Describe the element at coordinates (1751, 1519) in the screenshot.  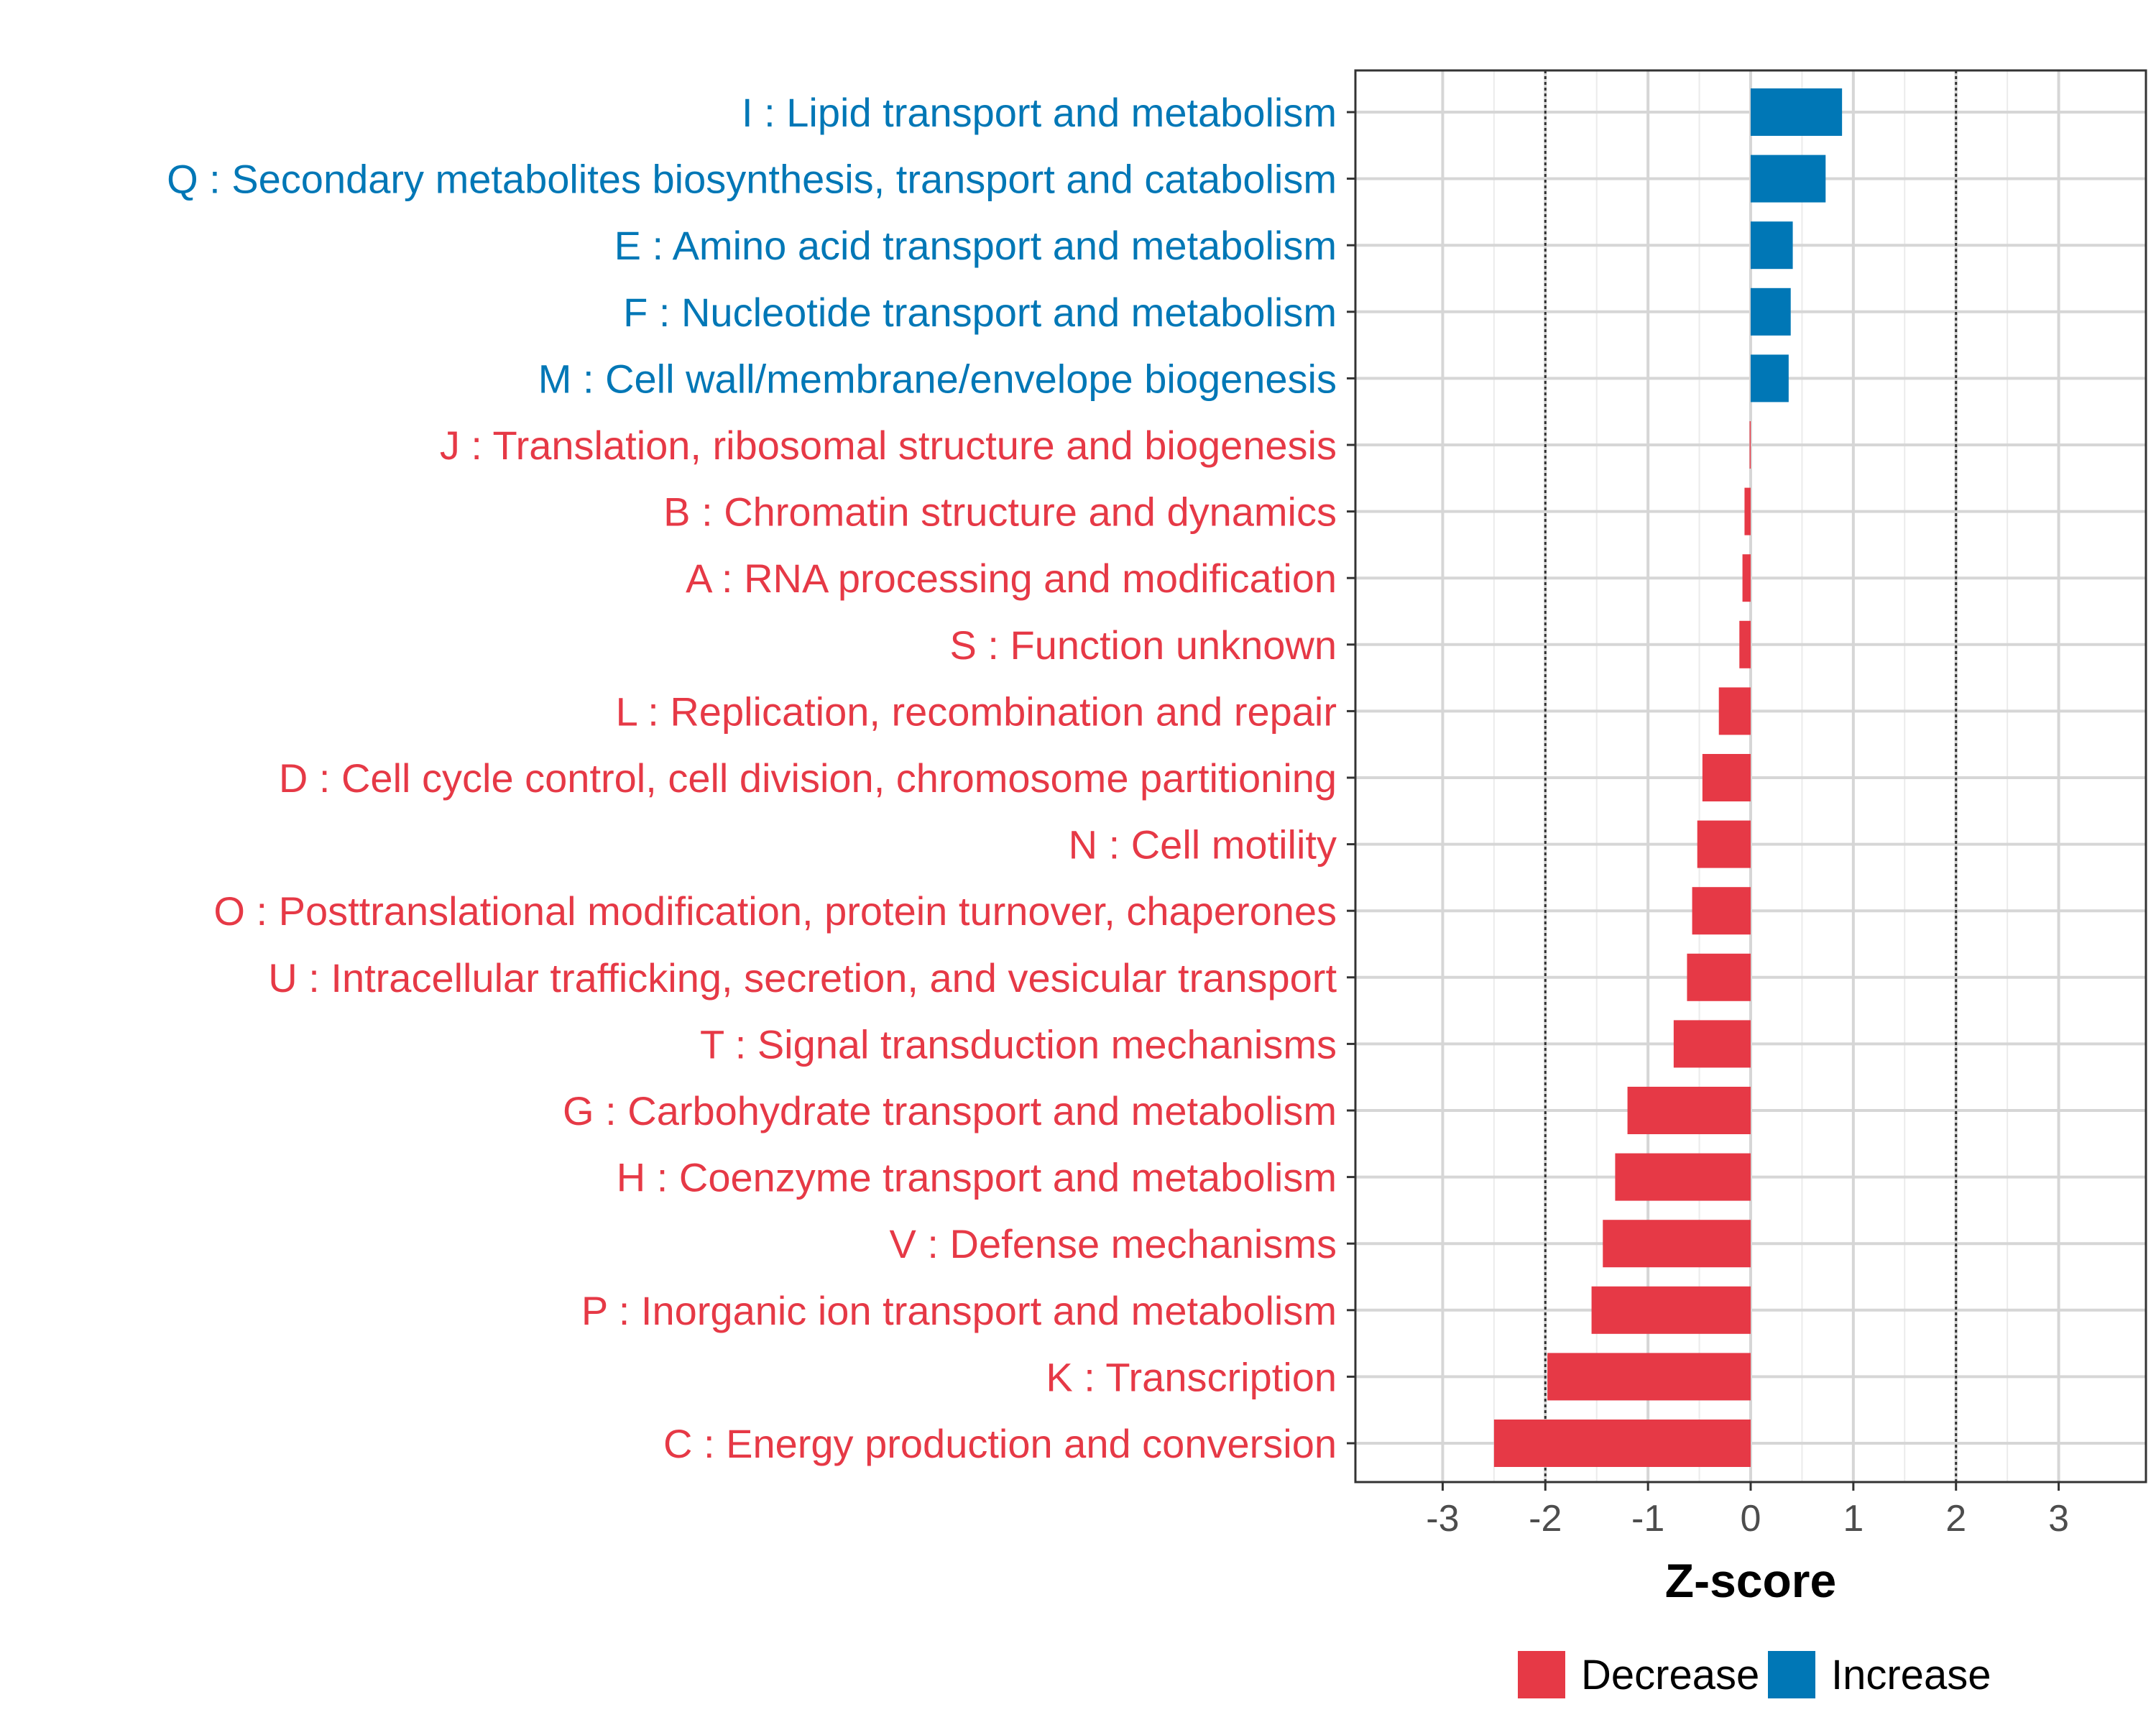
I see `x-tick-label: 0` at that location.